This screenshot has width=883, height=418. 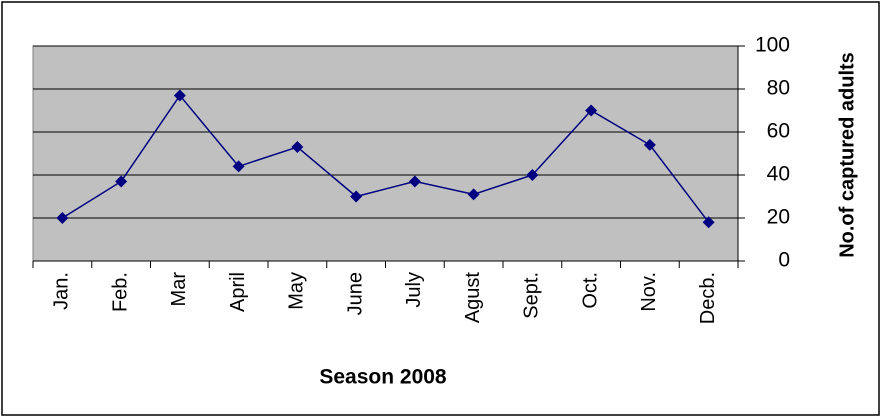 I want to click on x-tick-label: May, so click(x=297, y=291).